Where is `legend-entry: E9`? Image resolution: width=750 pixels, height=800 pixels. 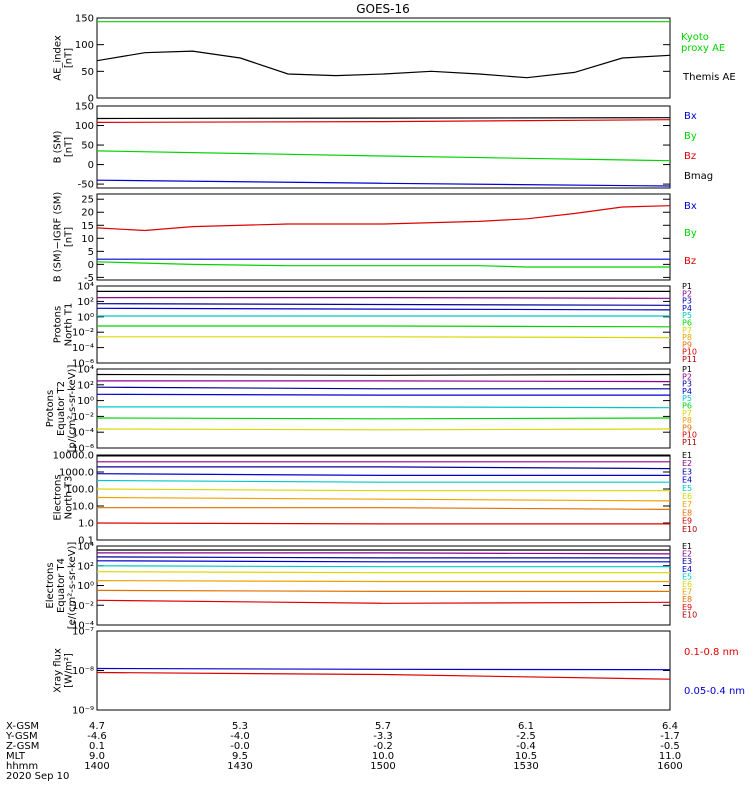
legend-entry: E9 is located at coordinates (687, 521).